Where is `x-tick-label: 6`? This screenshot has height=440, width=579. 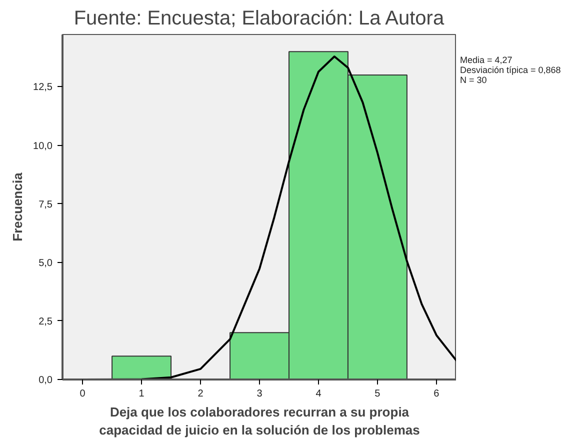 x-tick-label: 6 is located at coordinates (437, 394).